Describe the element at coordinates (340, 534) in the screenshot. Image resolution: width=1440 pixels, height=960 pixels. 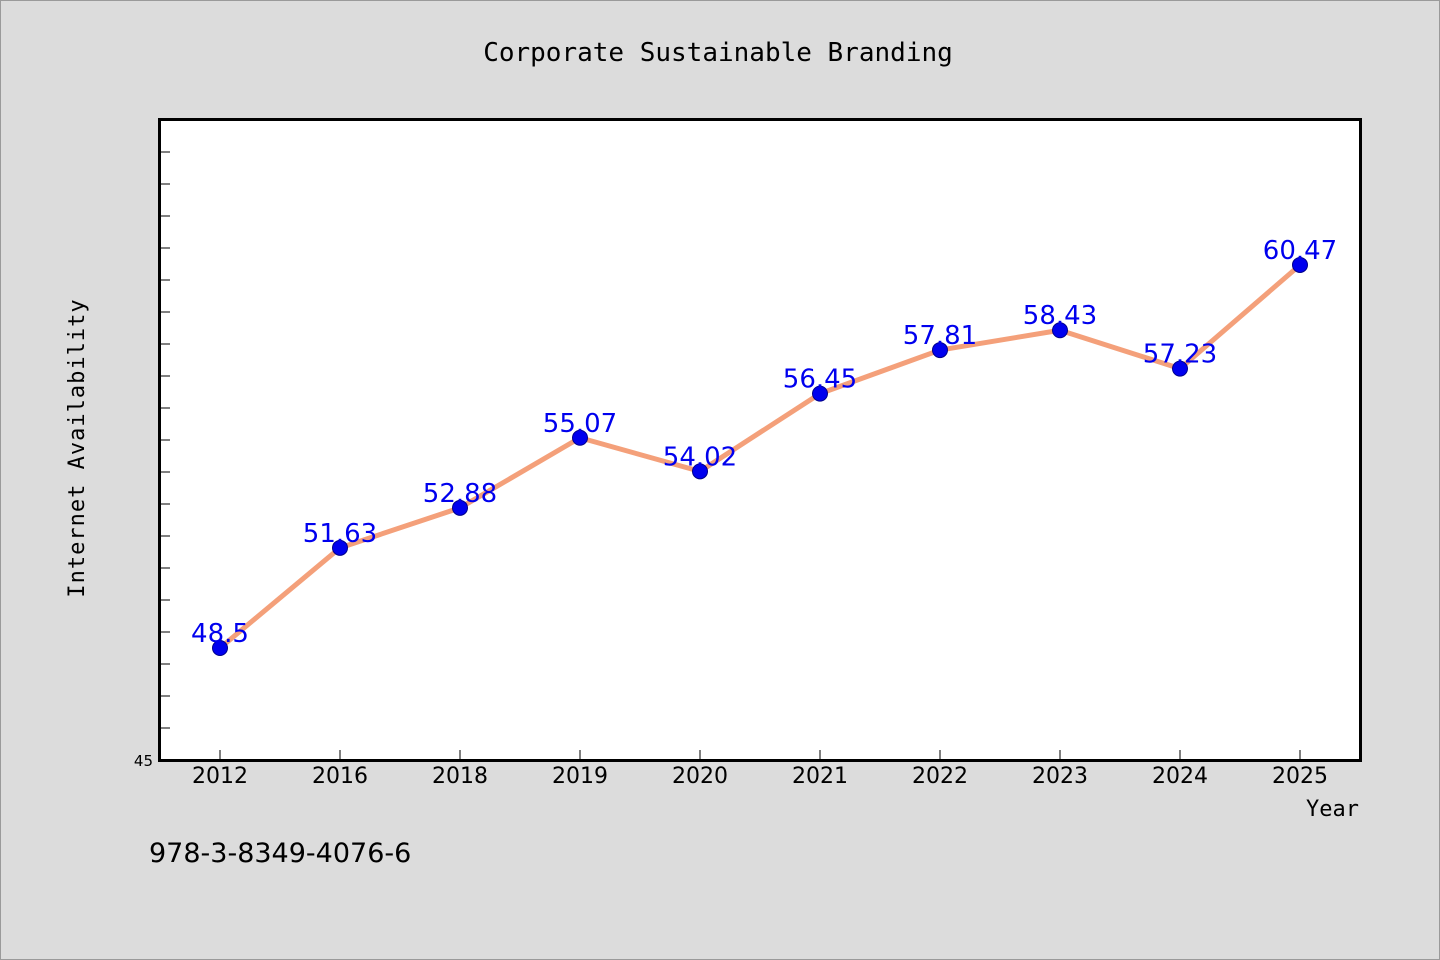
I see `data-label: 51.63` at that location.